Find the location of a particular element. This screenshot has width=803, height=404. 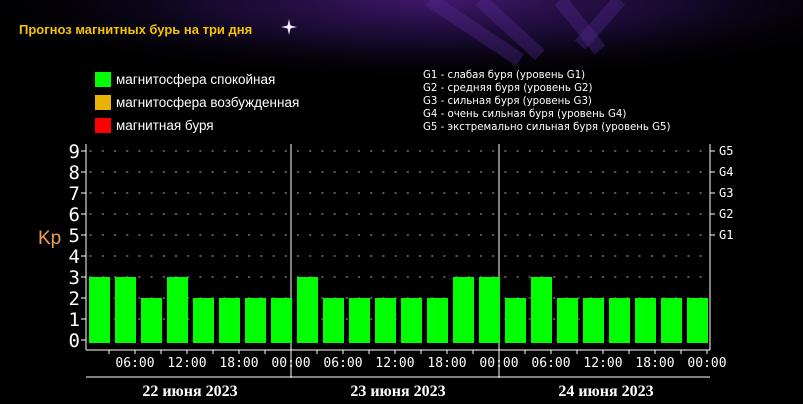

y-tick-label: 7 is located at coordinates (74, 194).